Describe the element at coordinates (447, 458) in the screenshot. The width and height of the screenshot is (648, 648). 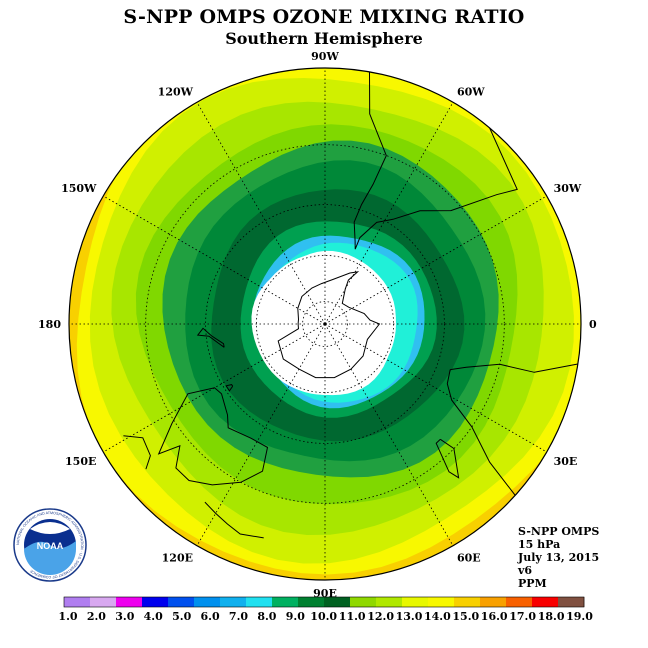
I see `madagascar-coastline` at that location.